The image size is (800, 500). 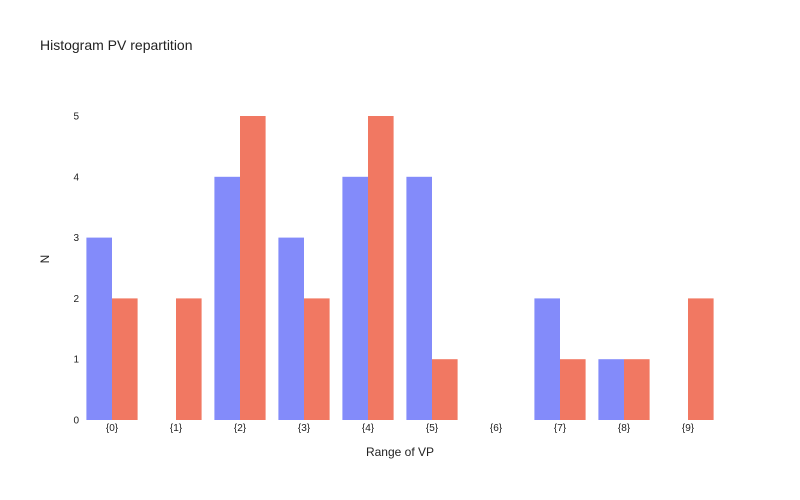 What do you see at coordinates (76, 177) in the screenshot?
I see `y-tick-label: 4` at bounding box center [76, 177].